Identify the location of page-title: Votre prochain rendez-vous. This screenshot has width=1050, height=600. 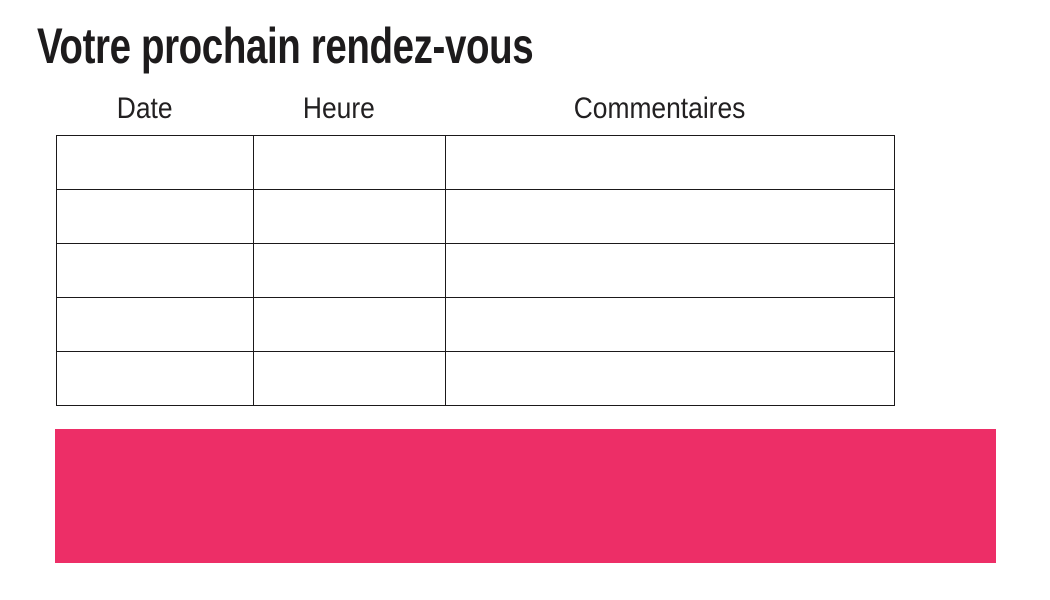
(359, 46).